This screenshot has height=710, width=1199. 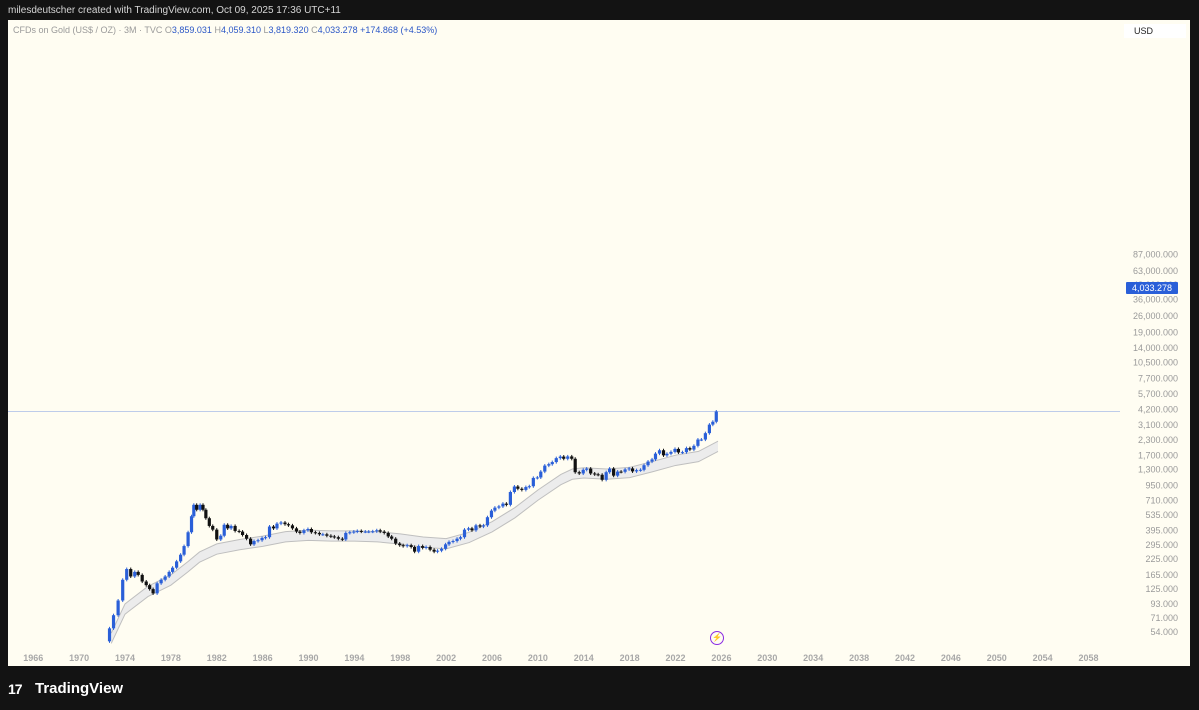 What do you see at coordinates (1155, 31) in the screenshot?
I see `currency-selector: USD` at bounding box center [1155, 31].